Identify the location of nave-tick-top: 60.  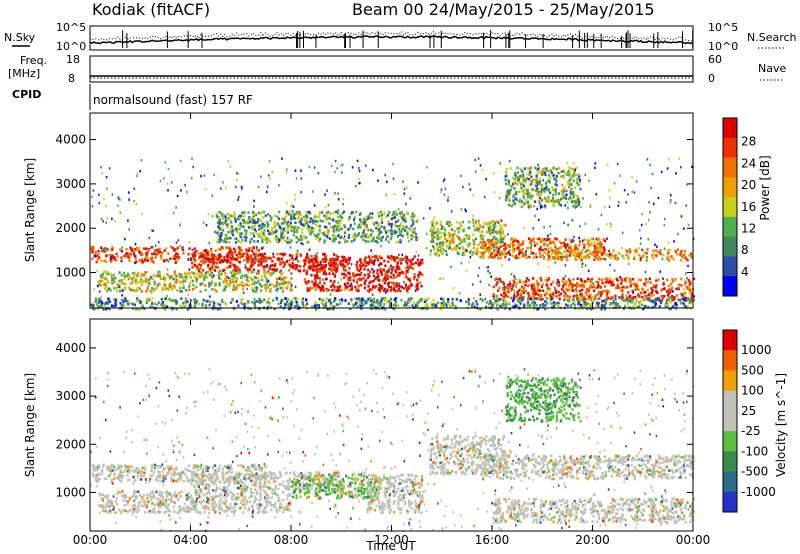
(715, 59).